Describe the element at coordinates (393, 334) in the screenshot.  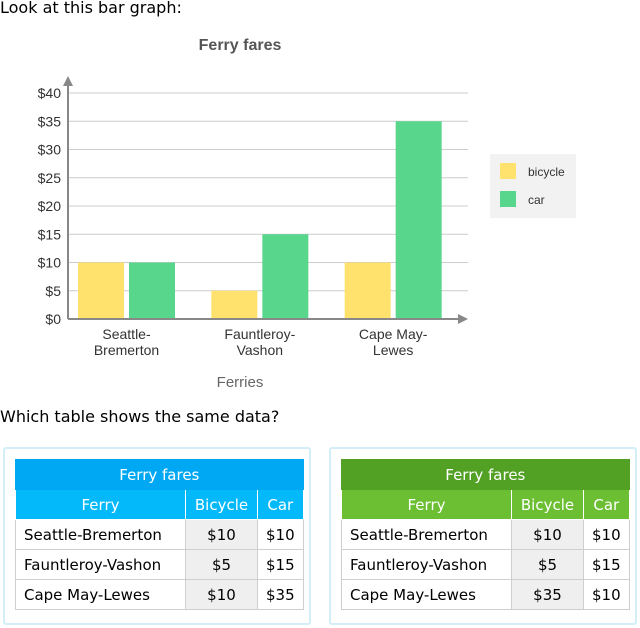
I see `x-category-label: Cape May-` at that location.